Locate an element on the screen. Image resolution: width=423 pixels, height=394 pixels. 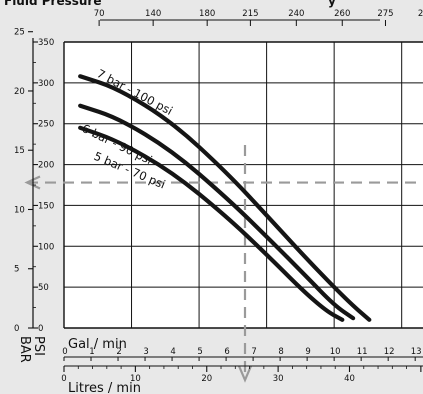
top-tick-label: 260 is located at coordinates (342, 14).